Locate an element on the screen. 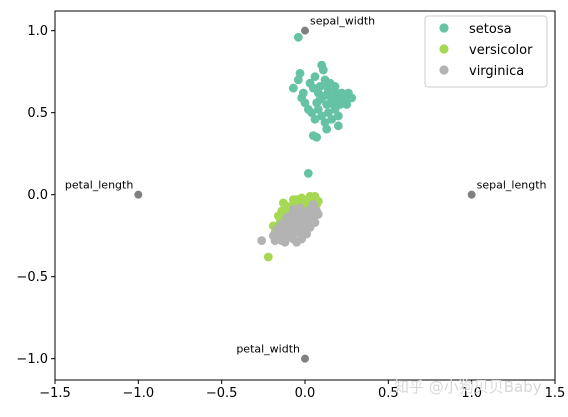  legend-marker-setosa is located at coordinates (444, 28).